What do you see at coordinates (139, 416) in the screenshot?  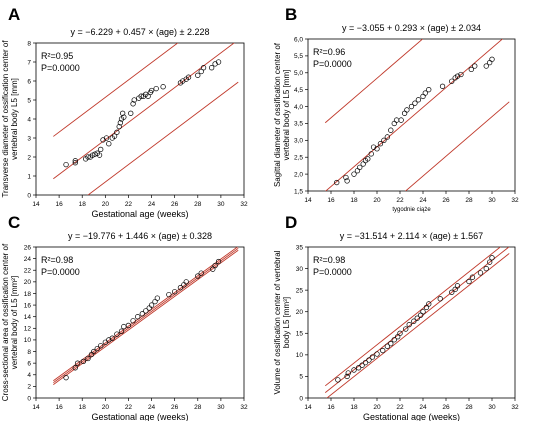 I see `x-axis-label: Gestational age (weeks)` at bounding box center [139, 416].